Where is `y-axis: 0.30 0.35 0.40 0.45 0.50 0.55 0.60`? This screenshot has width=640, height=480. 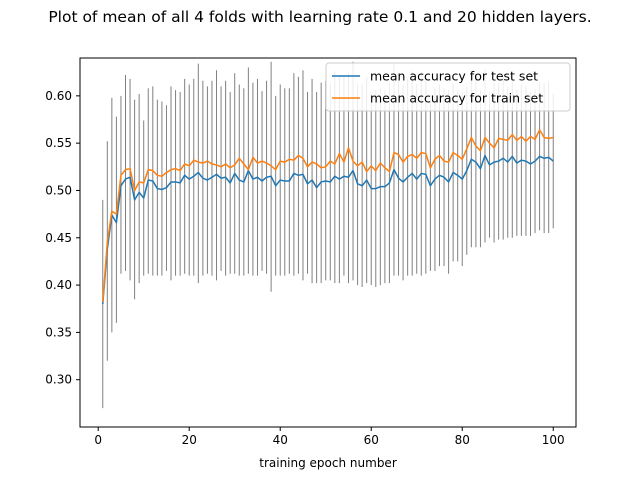
y-axis: 0.30 0.35 0.40 0.45 0.50 0.55 0.60 is located at coordinates (62, 238).